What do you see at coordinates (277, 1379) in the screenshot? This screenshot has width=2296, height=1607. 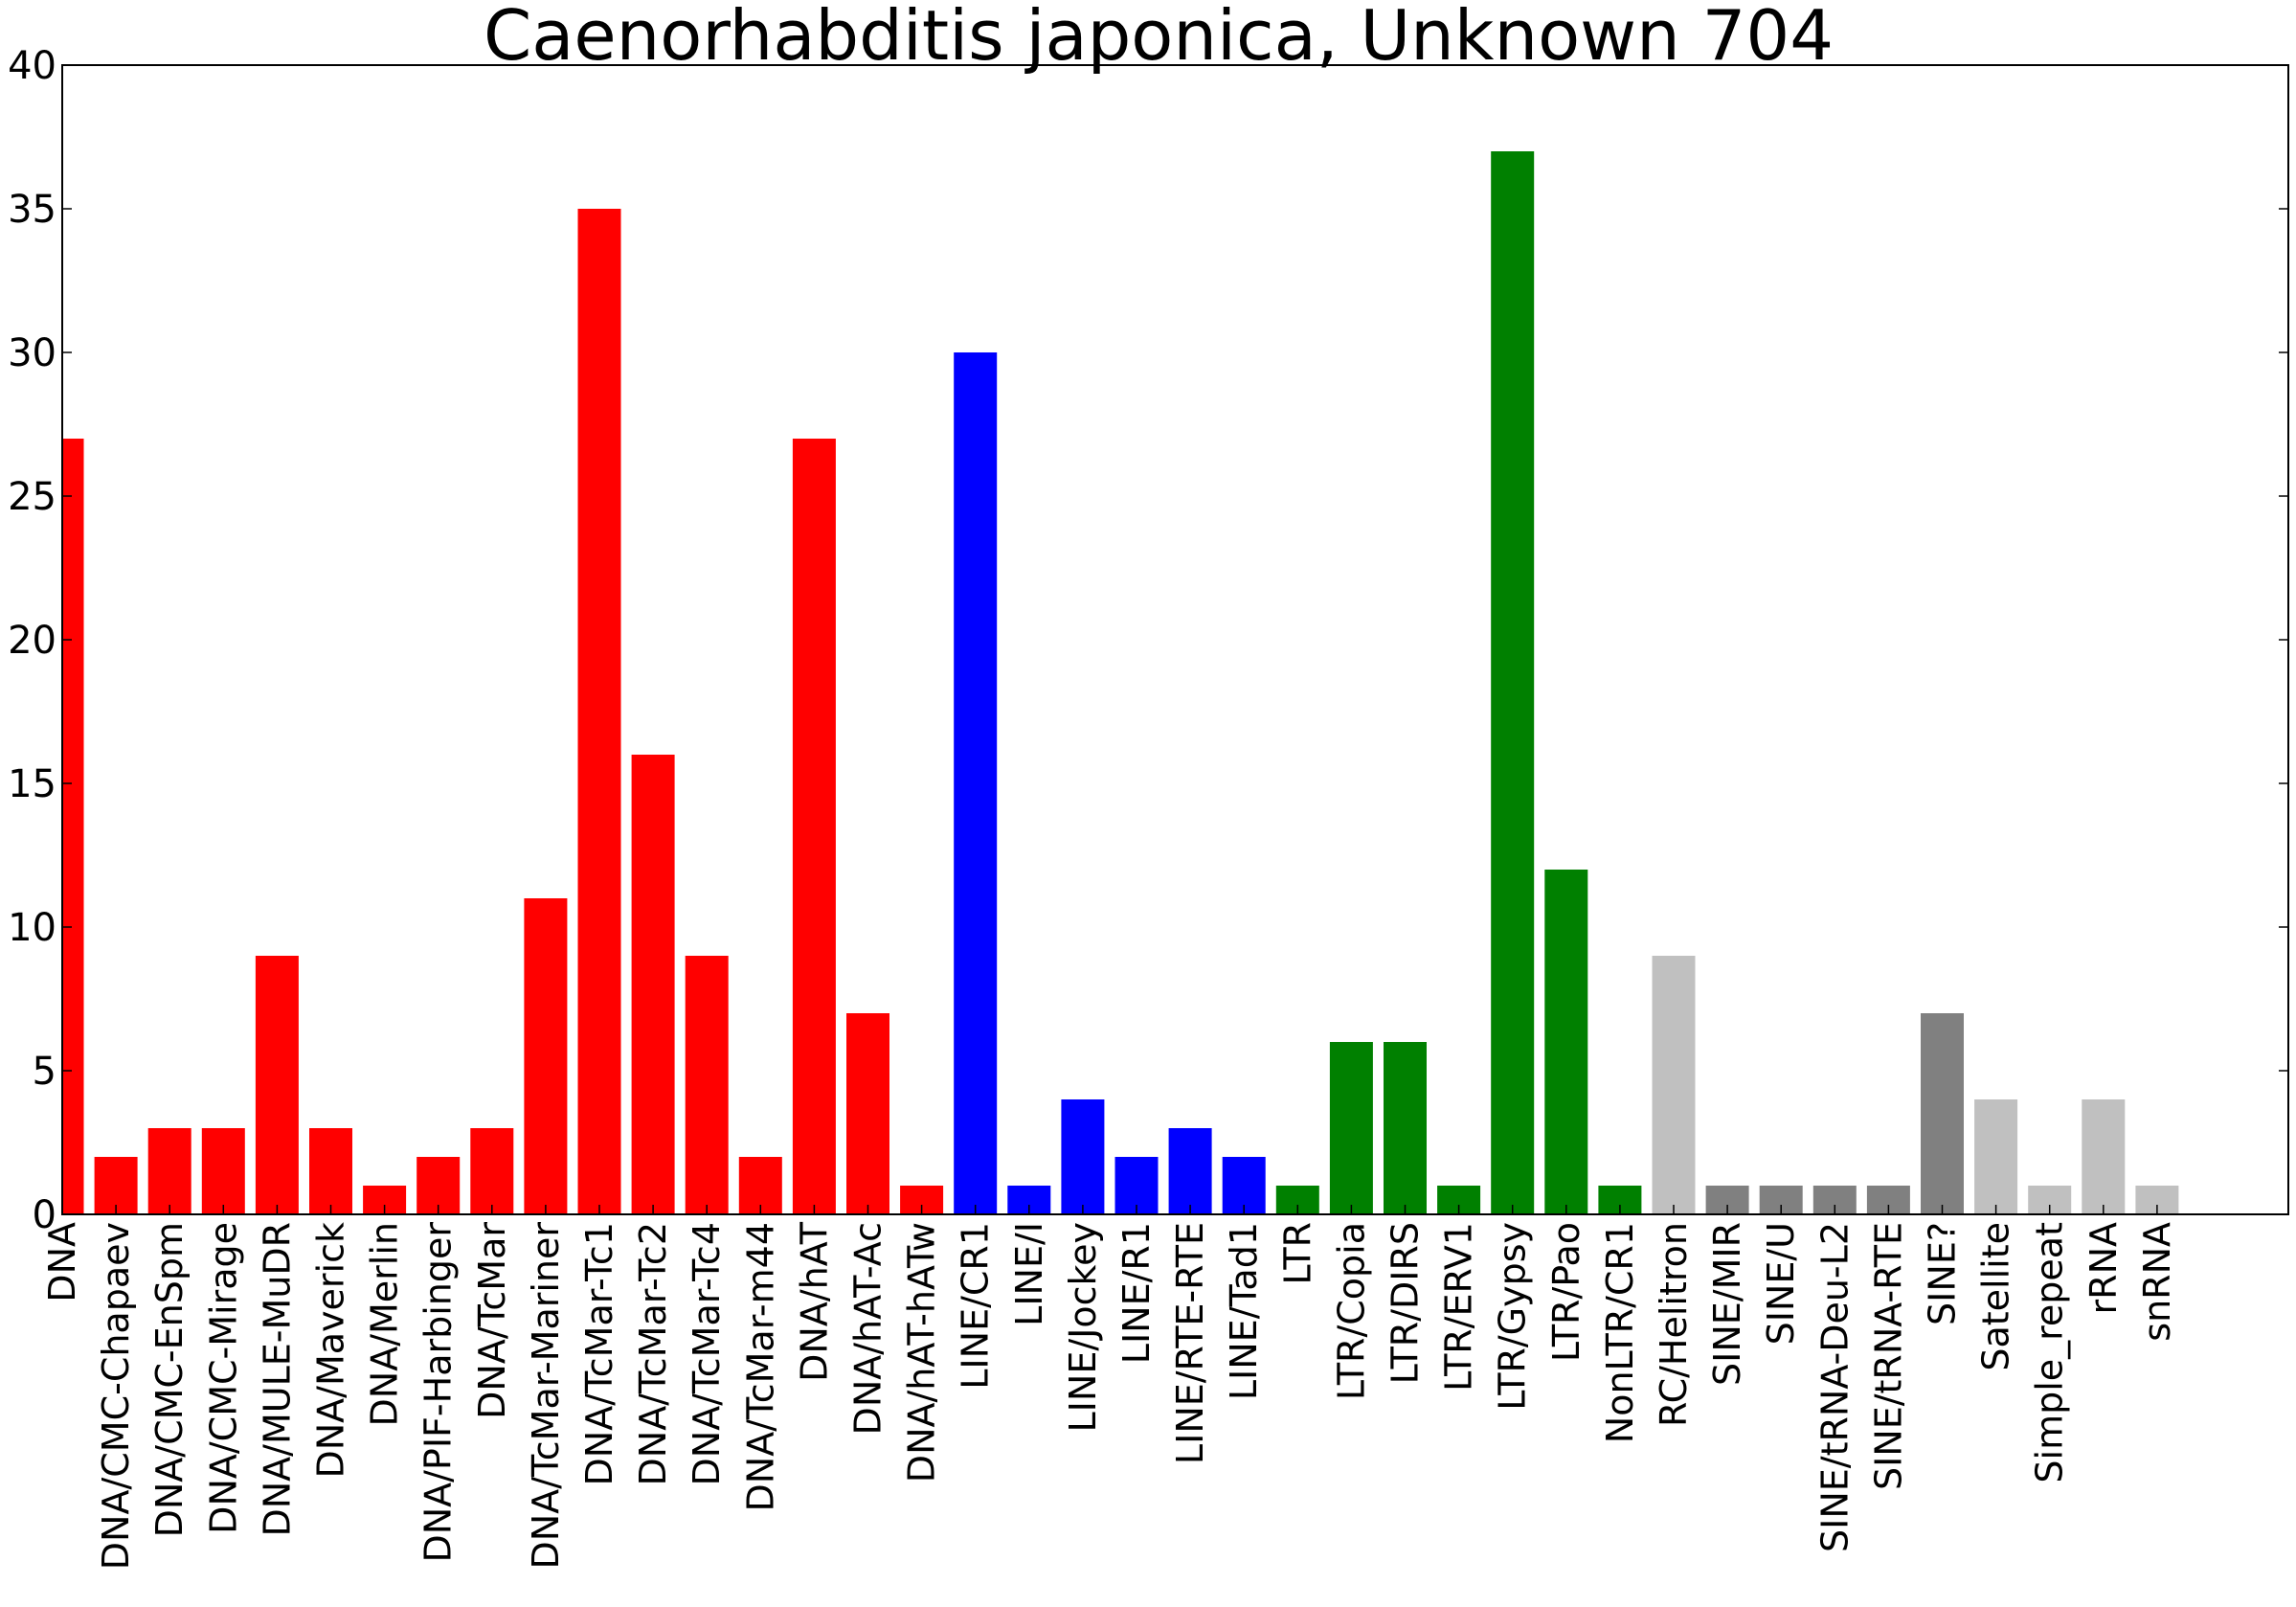 I see `x-tick-label: DNA/MULE-MuDR` at bounding box center [277, 1379].